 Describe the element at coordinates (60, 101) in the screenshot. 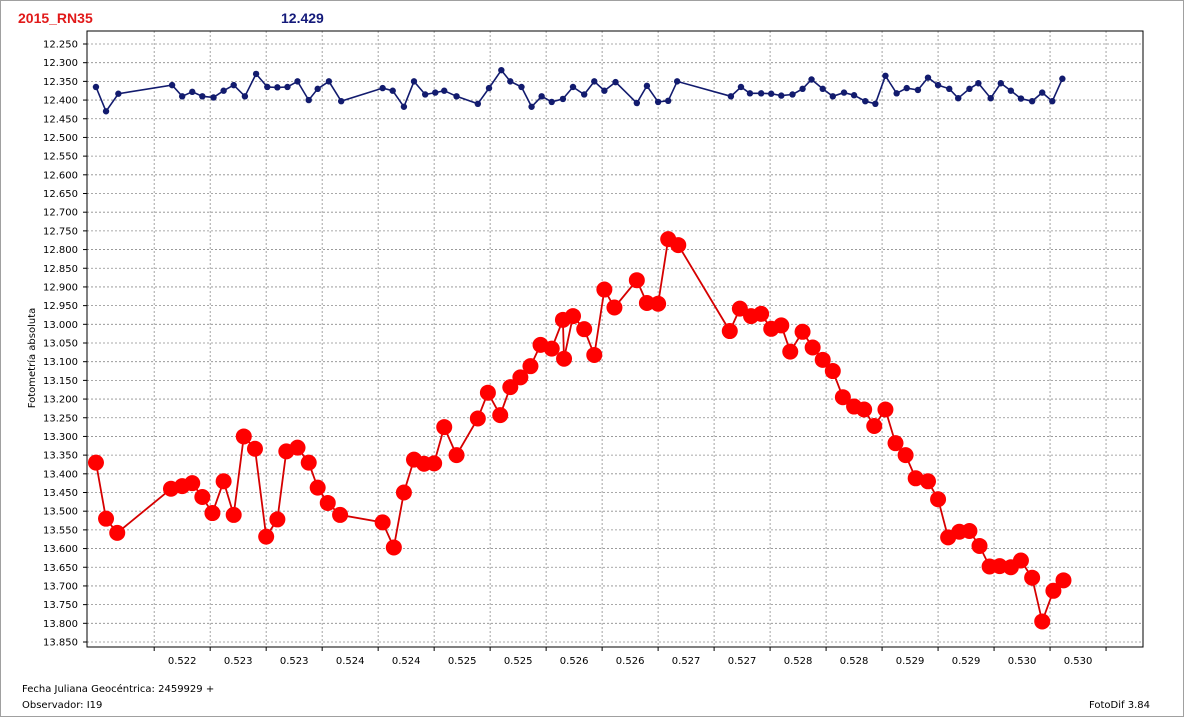

I see `y-tick-label: 12.400` at that location.